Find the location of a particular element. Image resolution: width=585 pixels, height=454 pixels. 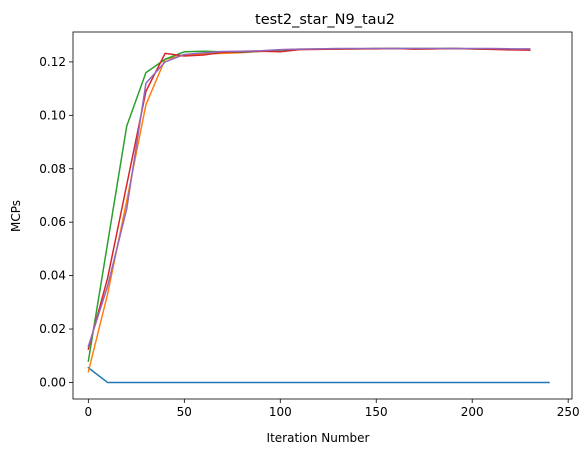

y-tick-label: 0.06 is located at coordinates (52, 222).